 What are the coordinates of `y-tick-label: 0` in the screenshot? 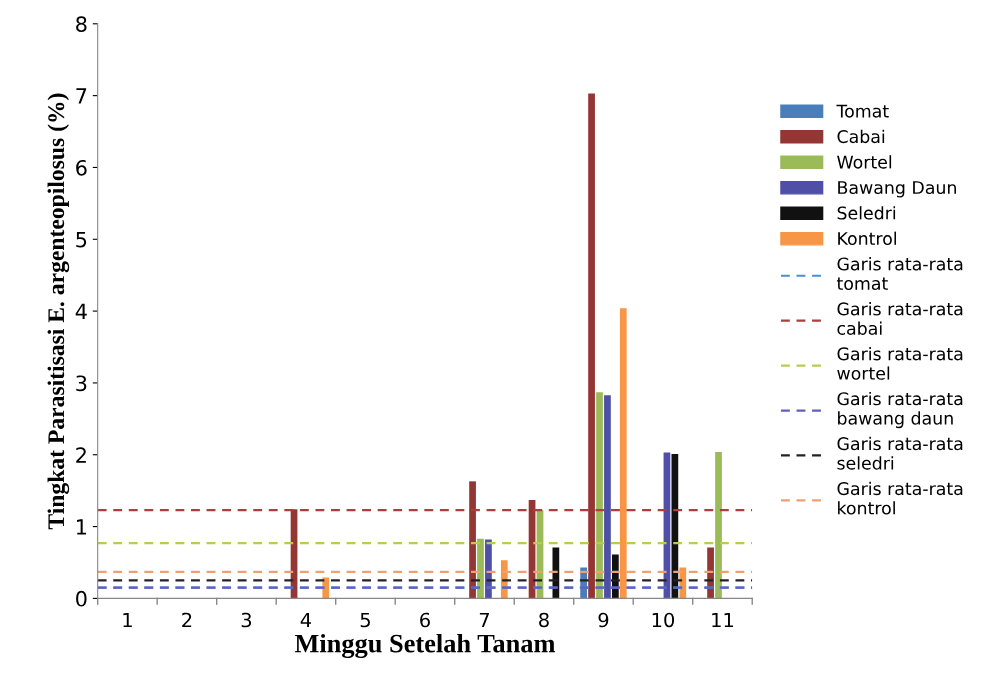 It's located at (81, 598).